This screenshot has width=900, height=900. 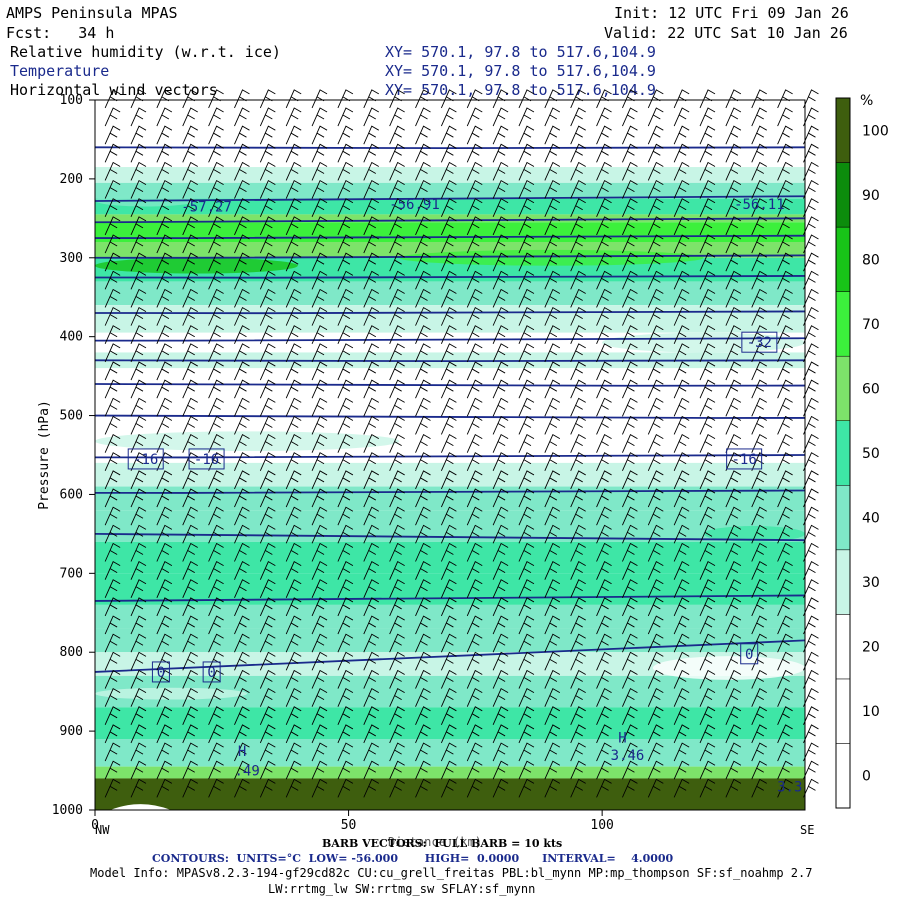 What do you see at coordinates (71, 573) in the screenshot?
I see `y-tick-label: 700` at bounding box center [71, 573].